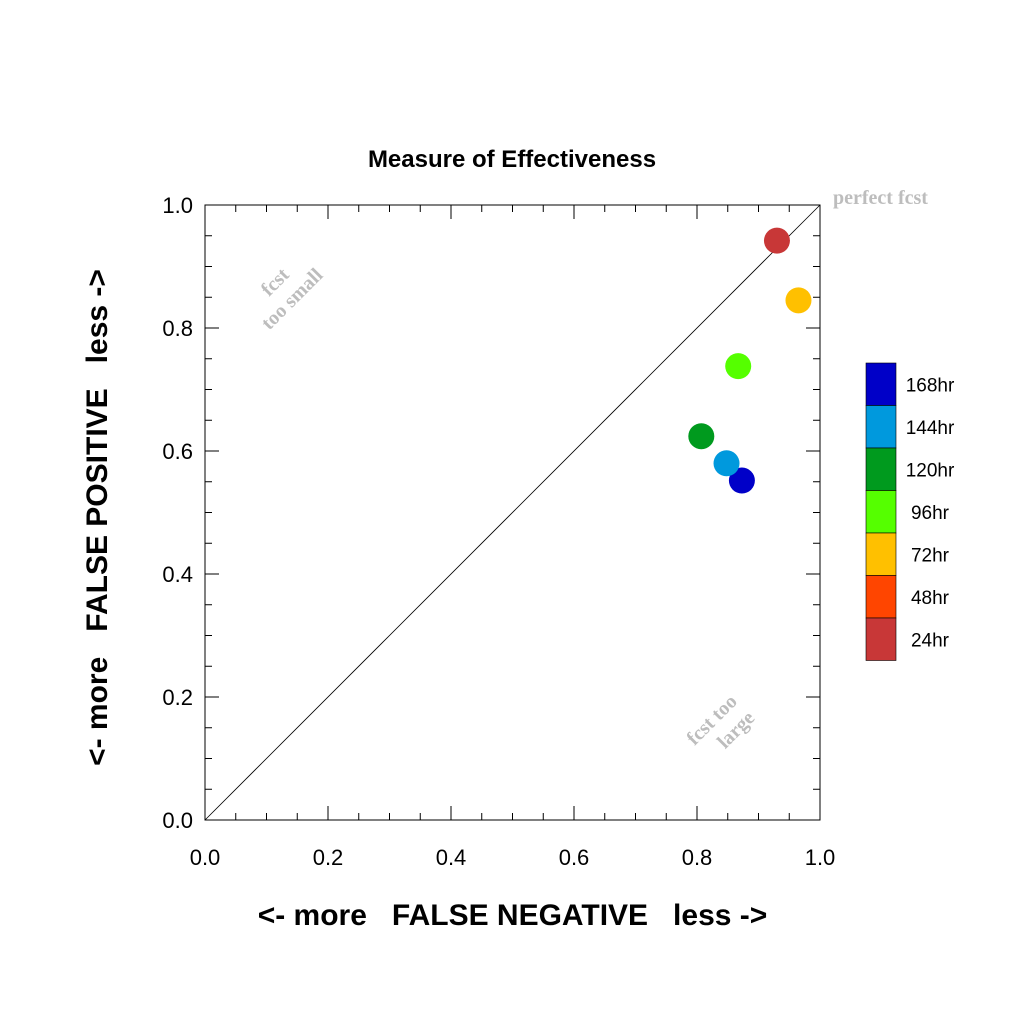 The height and width of the screenshot is (1024, 1024). What do you see at coordinates (776, 240) in the screenshot?
I see `point-24hr` at bounding box center [776, 240].